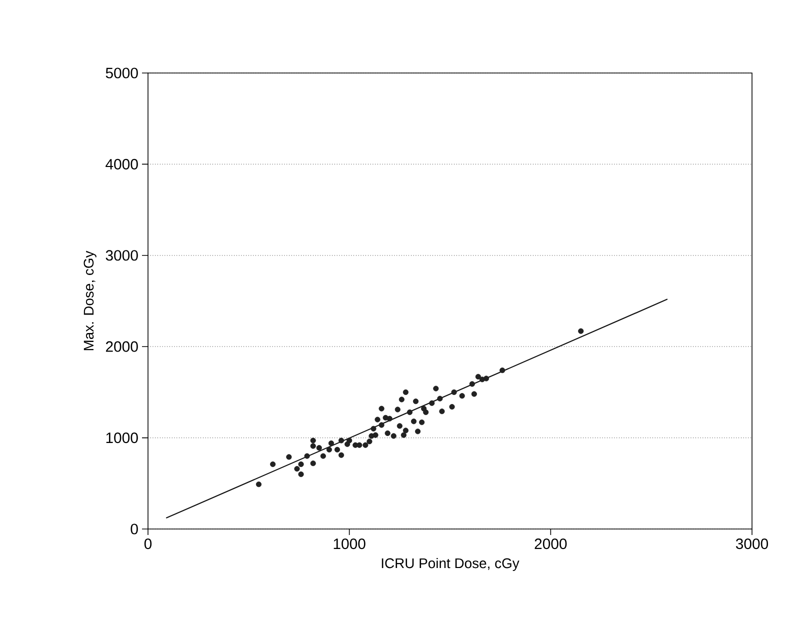 The width and height of the screenshot is (802, 628). I want to click on x-axis-title: ICRU Point Dose, cGy, so click(451, 564).